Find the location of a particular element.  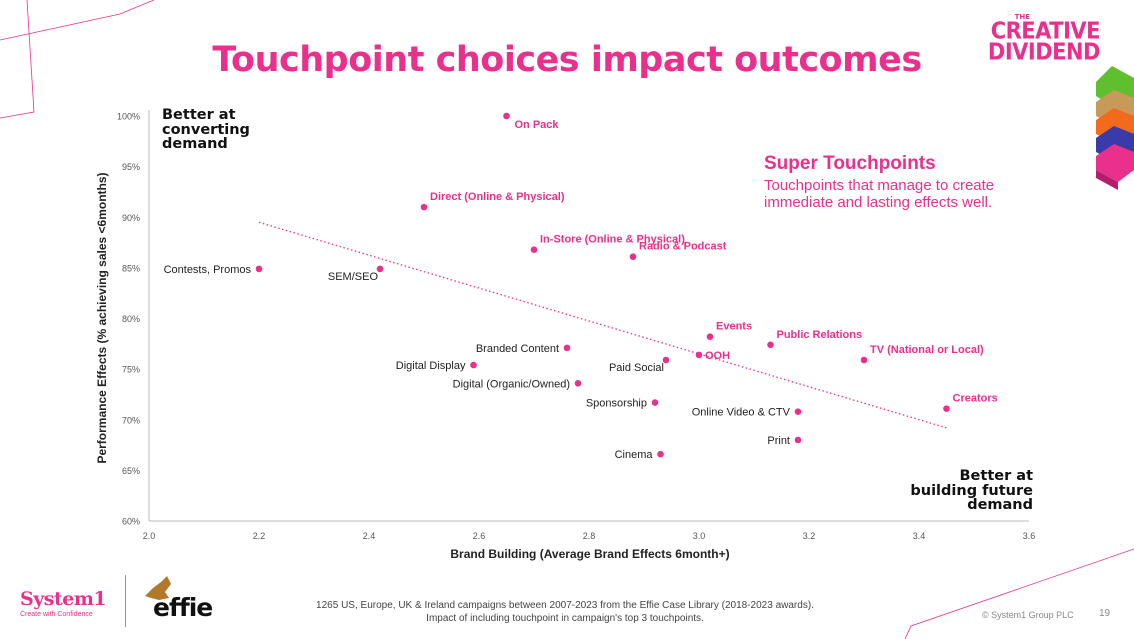

point-label-online-video-ctv: Online Video & CTV is located at coordinates (741, 413).